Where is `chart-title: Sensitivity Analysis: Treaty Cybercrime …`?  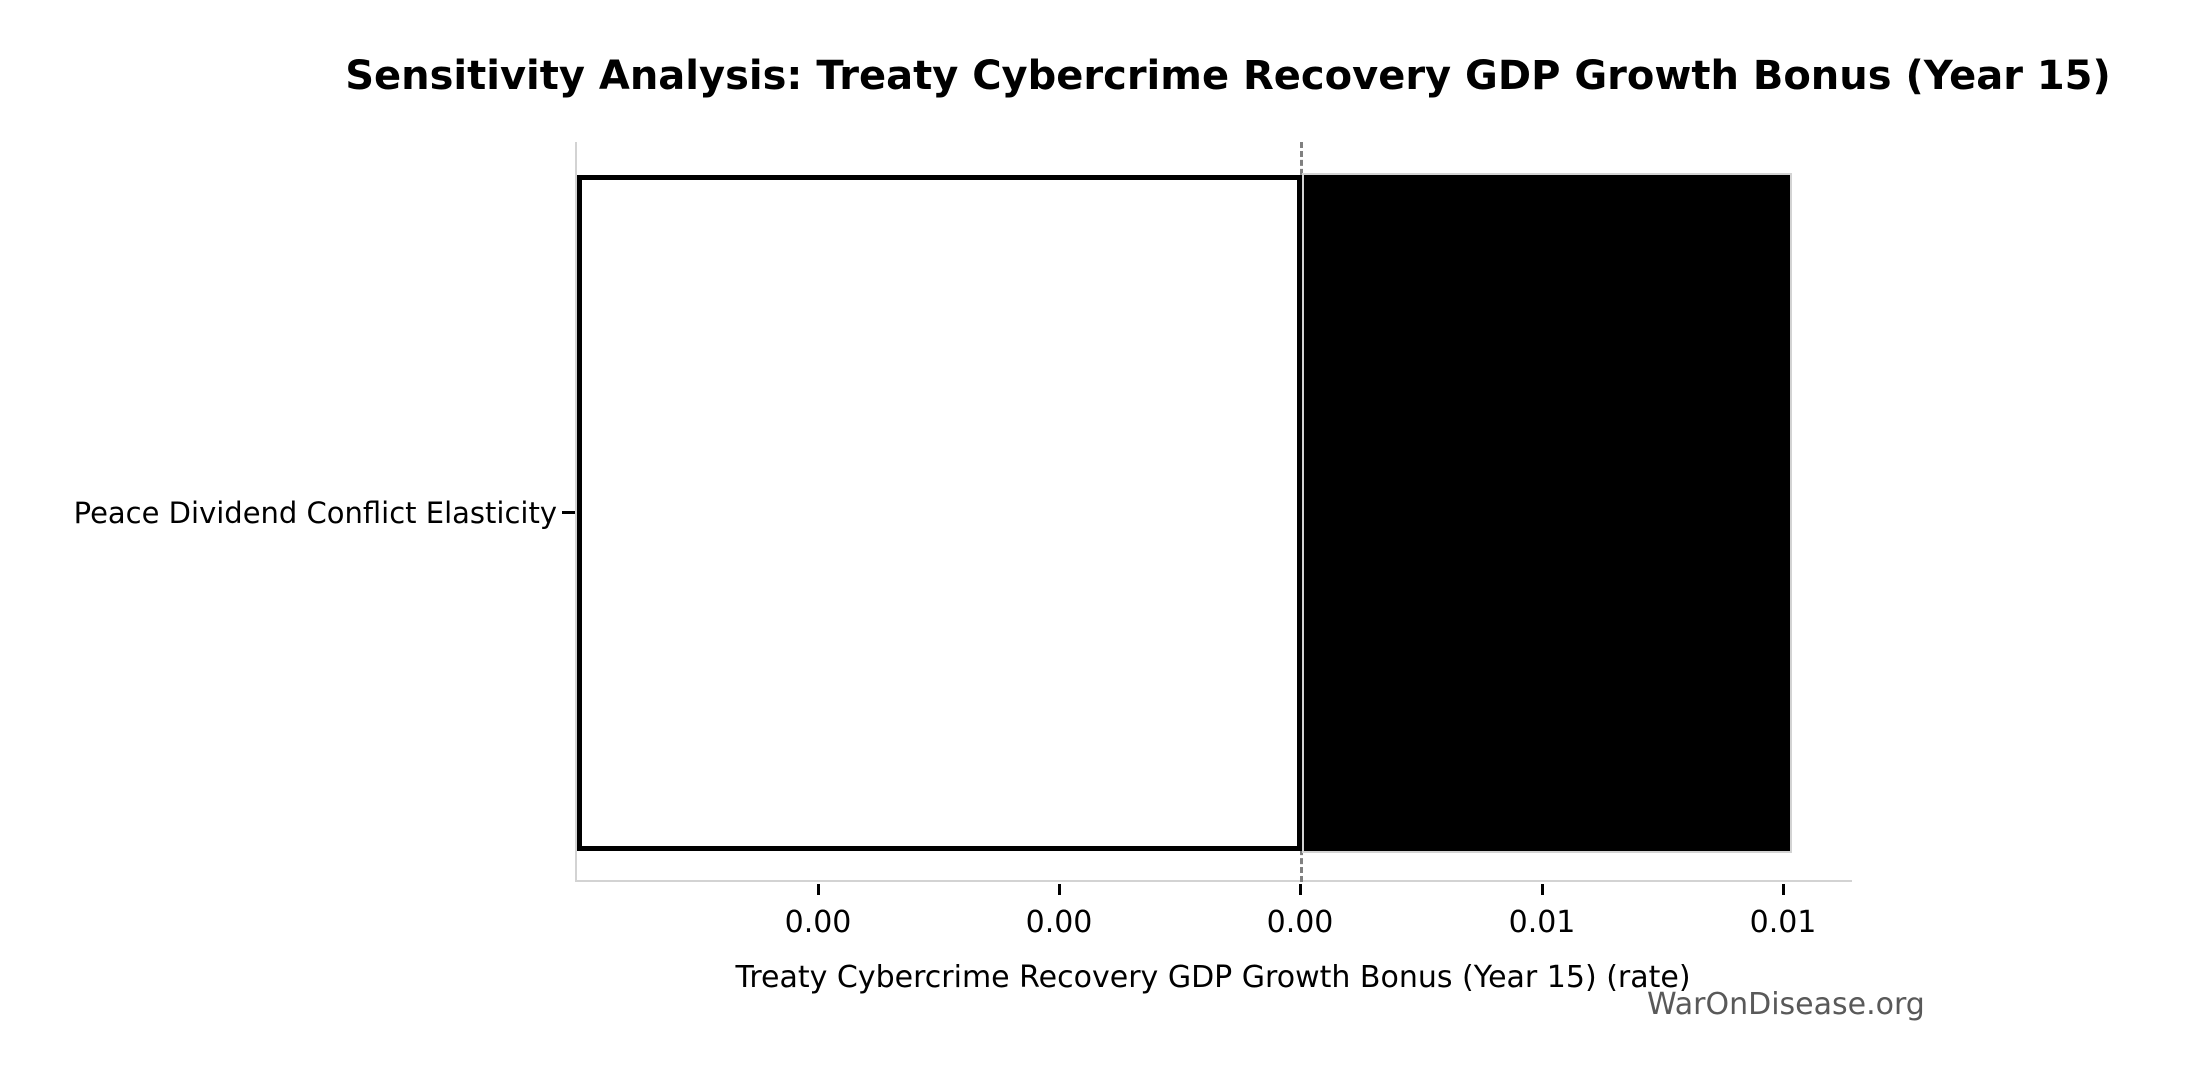
chart-title: Sensitivity Analysis: Treaty Cybercrime … is located at coordinates (1228, 76).